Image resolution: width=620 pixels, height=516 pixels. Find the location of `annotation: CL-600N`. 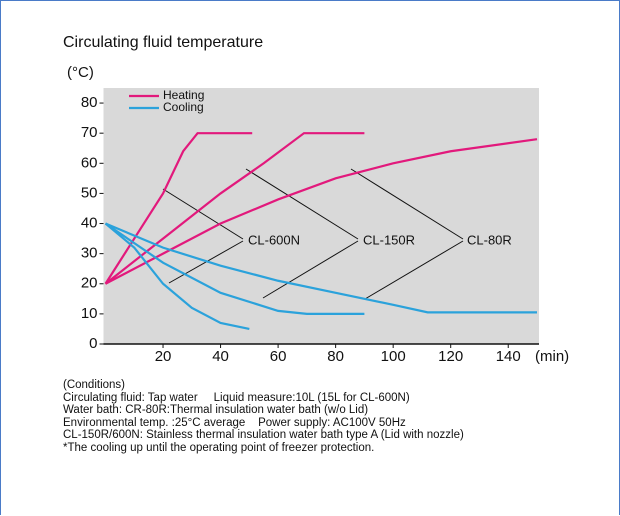

annotation: CL-600N is located at coordinates (274, 239).